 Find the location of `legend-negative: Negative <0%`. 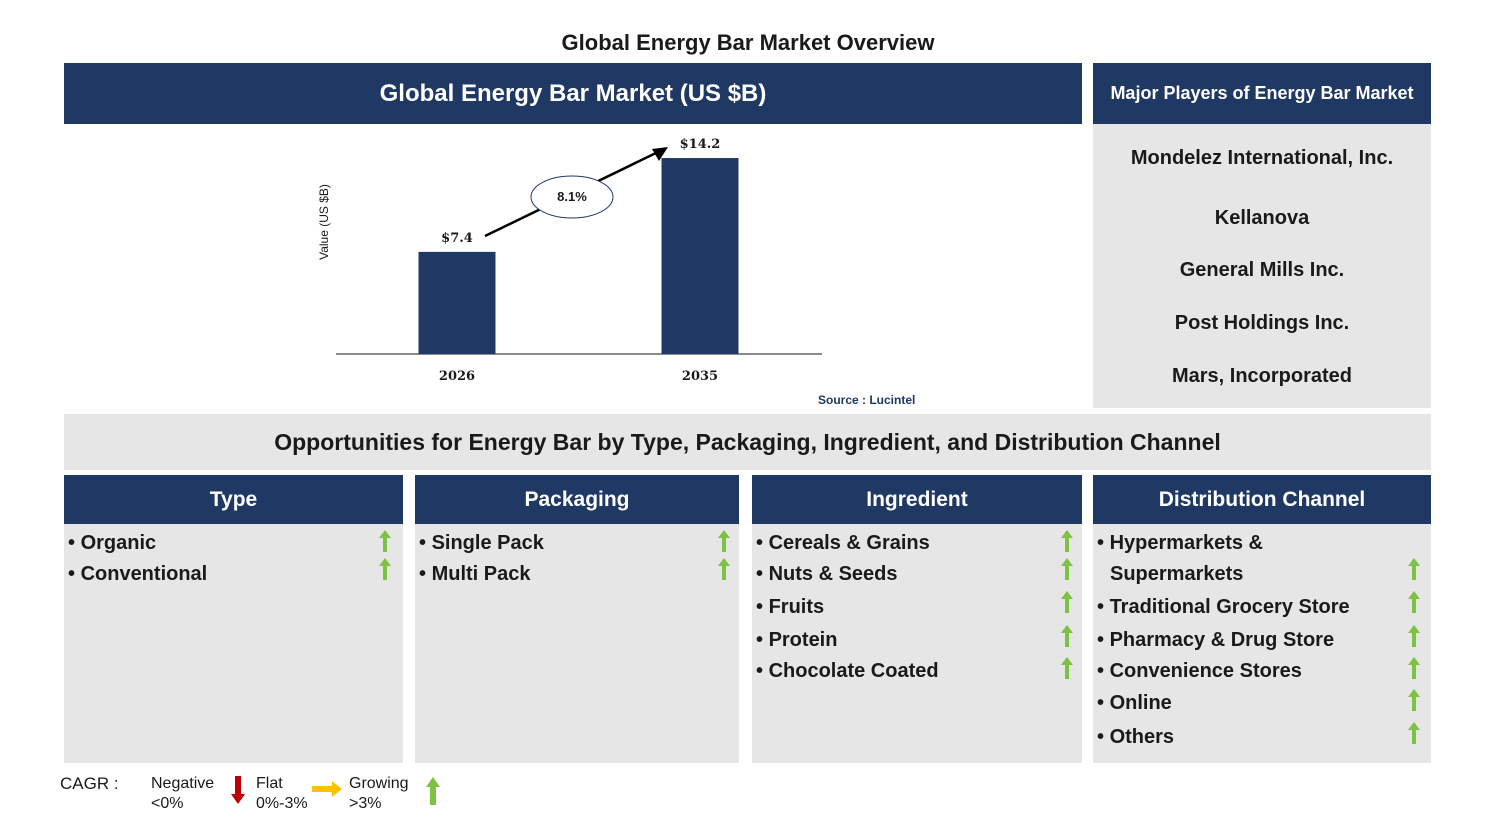

legend-negative: Negative <0% is located at coordinates (183, 793).